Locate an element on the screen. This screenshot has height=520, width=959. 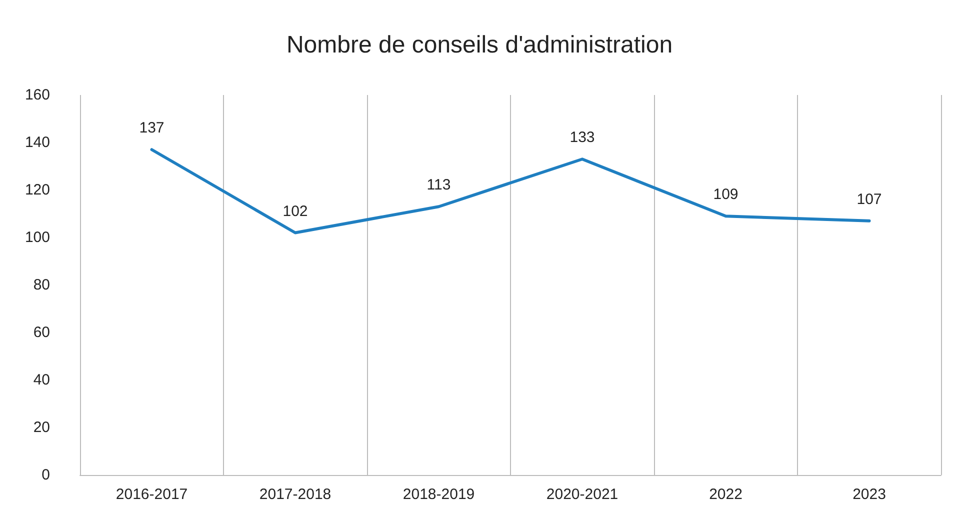
x-tick-label: 2020-2021 is located at coordinates (582, 494).